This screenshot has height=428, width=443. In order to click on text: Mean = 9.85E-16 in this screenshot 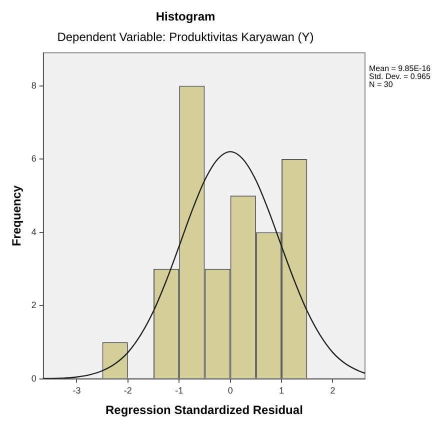, I will do `click(400, 69)`.